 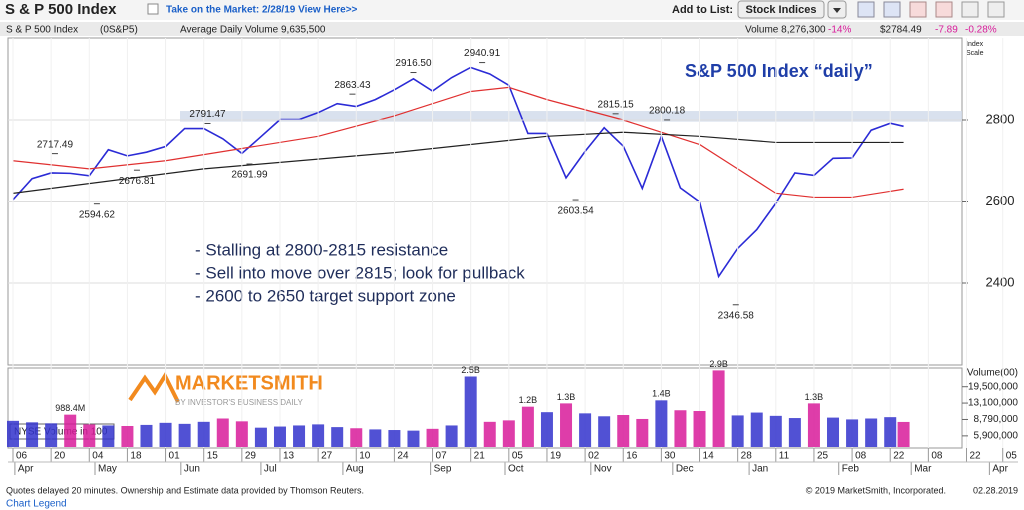 What do you see at coordinates (22, 456) in the screenshot?
I see `x-tick-label: 06` at bounding box center [22, 456].